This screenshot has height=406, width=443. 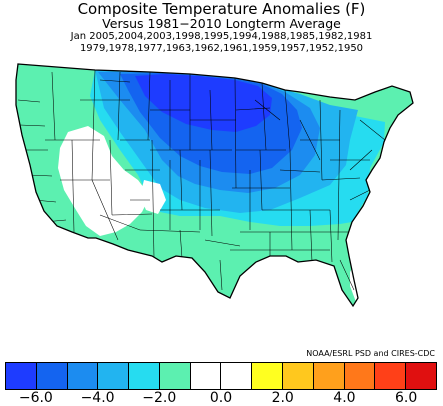 What do you see at coordinates (97, 398) in the screenshot?
I see `scale-tick-label: −4.0` at bounding box center [97, 398].